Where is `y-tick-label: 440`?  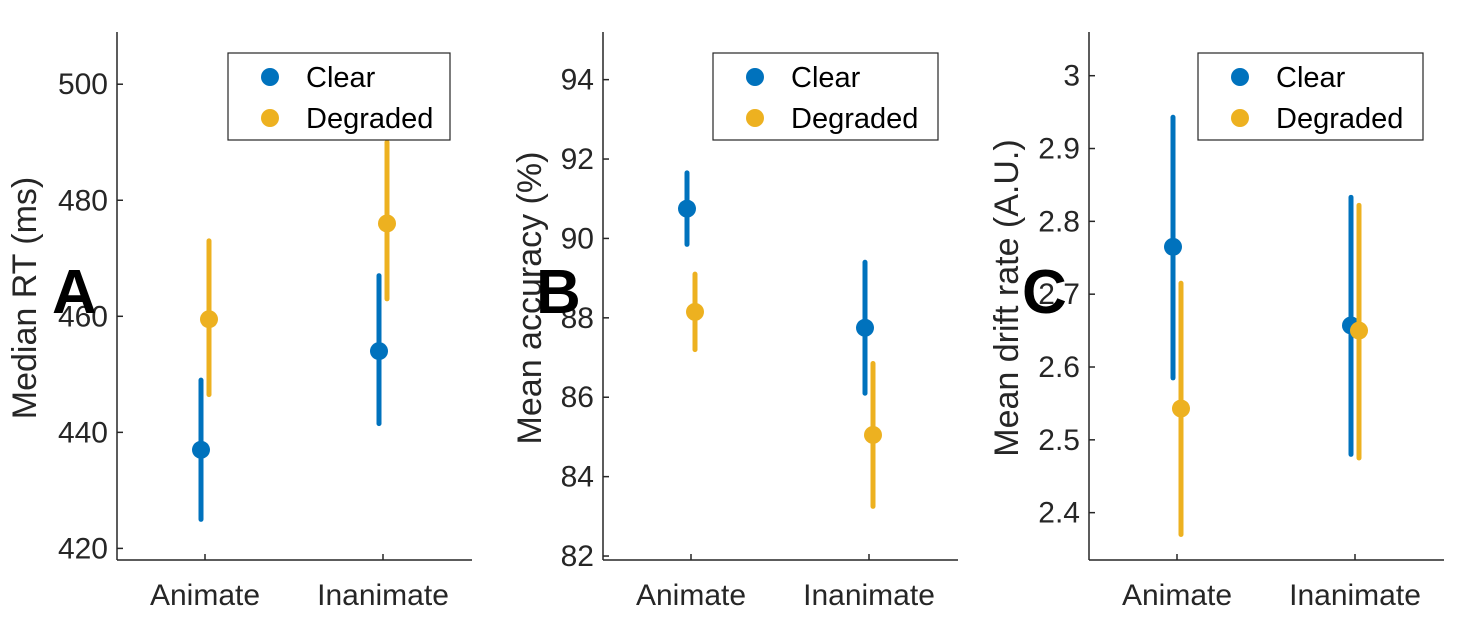
y-tick-label: 440 is located at coordinates (83, 432).